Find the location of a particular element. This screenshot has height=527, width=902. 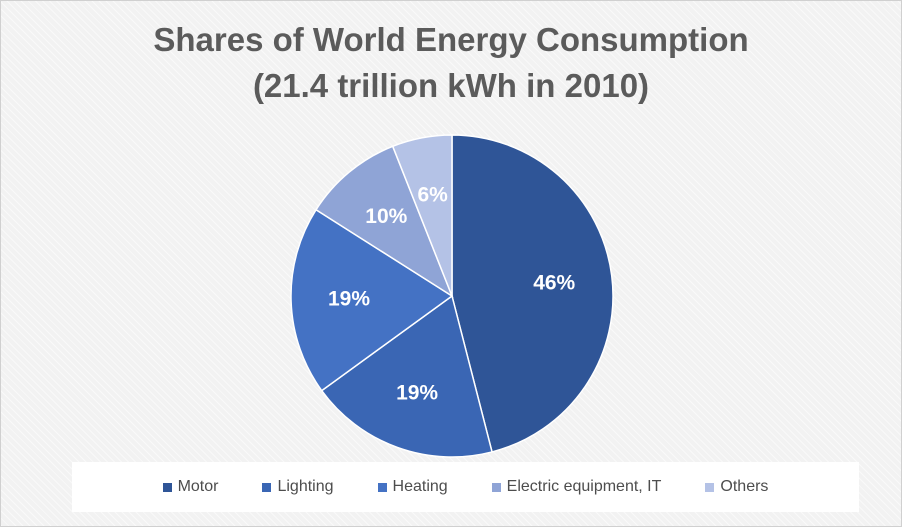

pie-slice-heating is located at coordinates (372, 300).